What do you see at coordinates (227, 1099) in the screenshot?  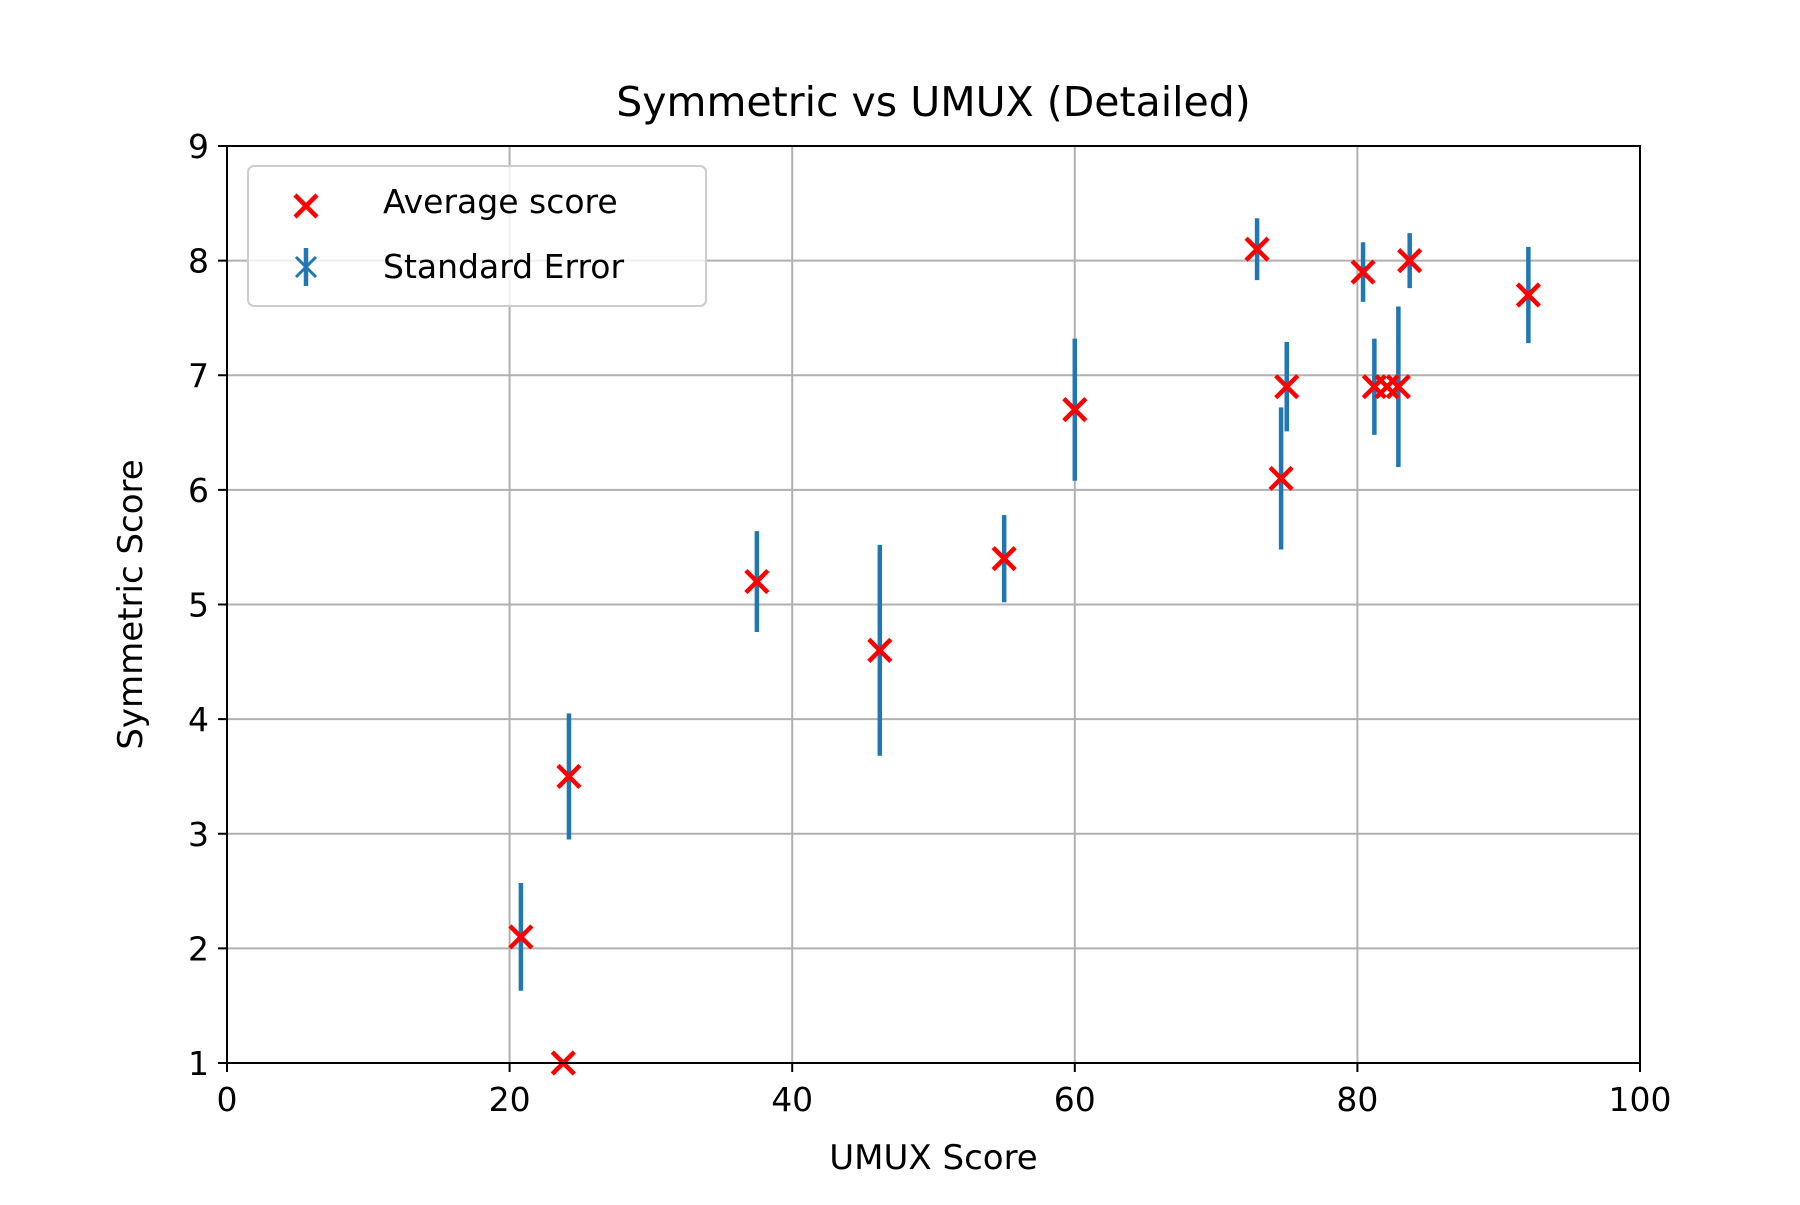 I see `x-tick-label: 0` at bounding box center [227, 1099].